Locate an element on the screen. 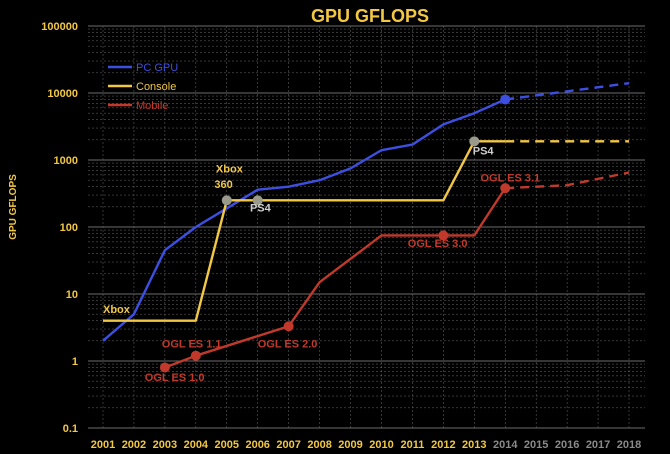 The image size is (670, 454). x-tick-label: 2012 is located at coordinates (443, 445).